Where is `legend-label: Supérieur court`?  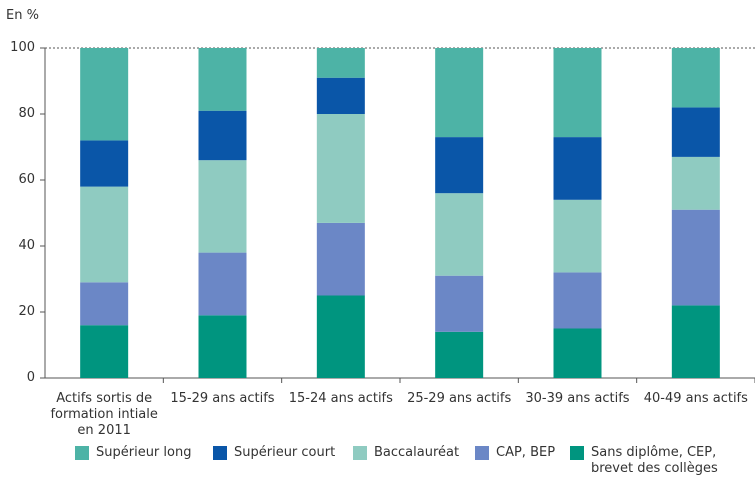 legend-label: Supérieur court is located at coordinates (285, 452).